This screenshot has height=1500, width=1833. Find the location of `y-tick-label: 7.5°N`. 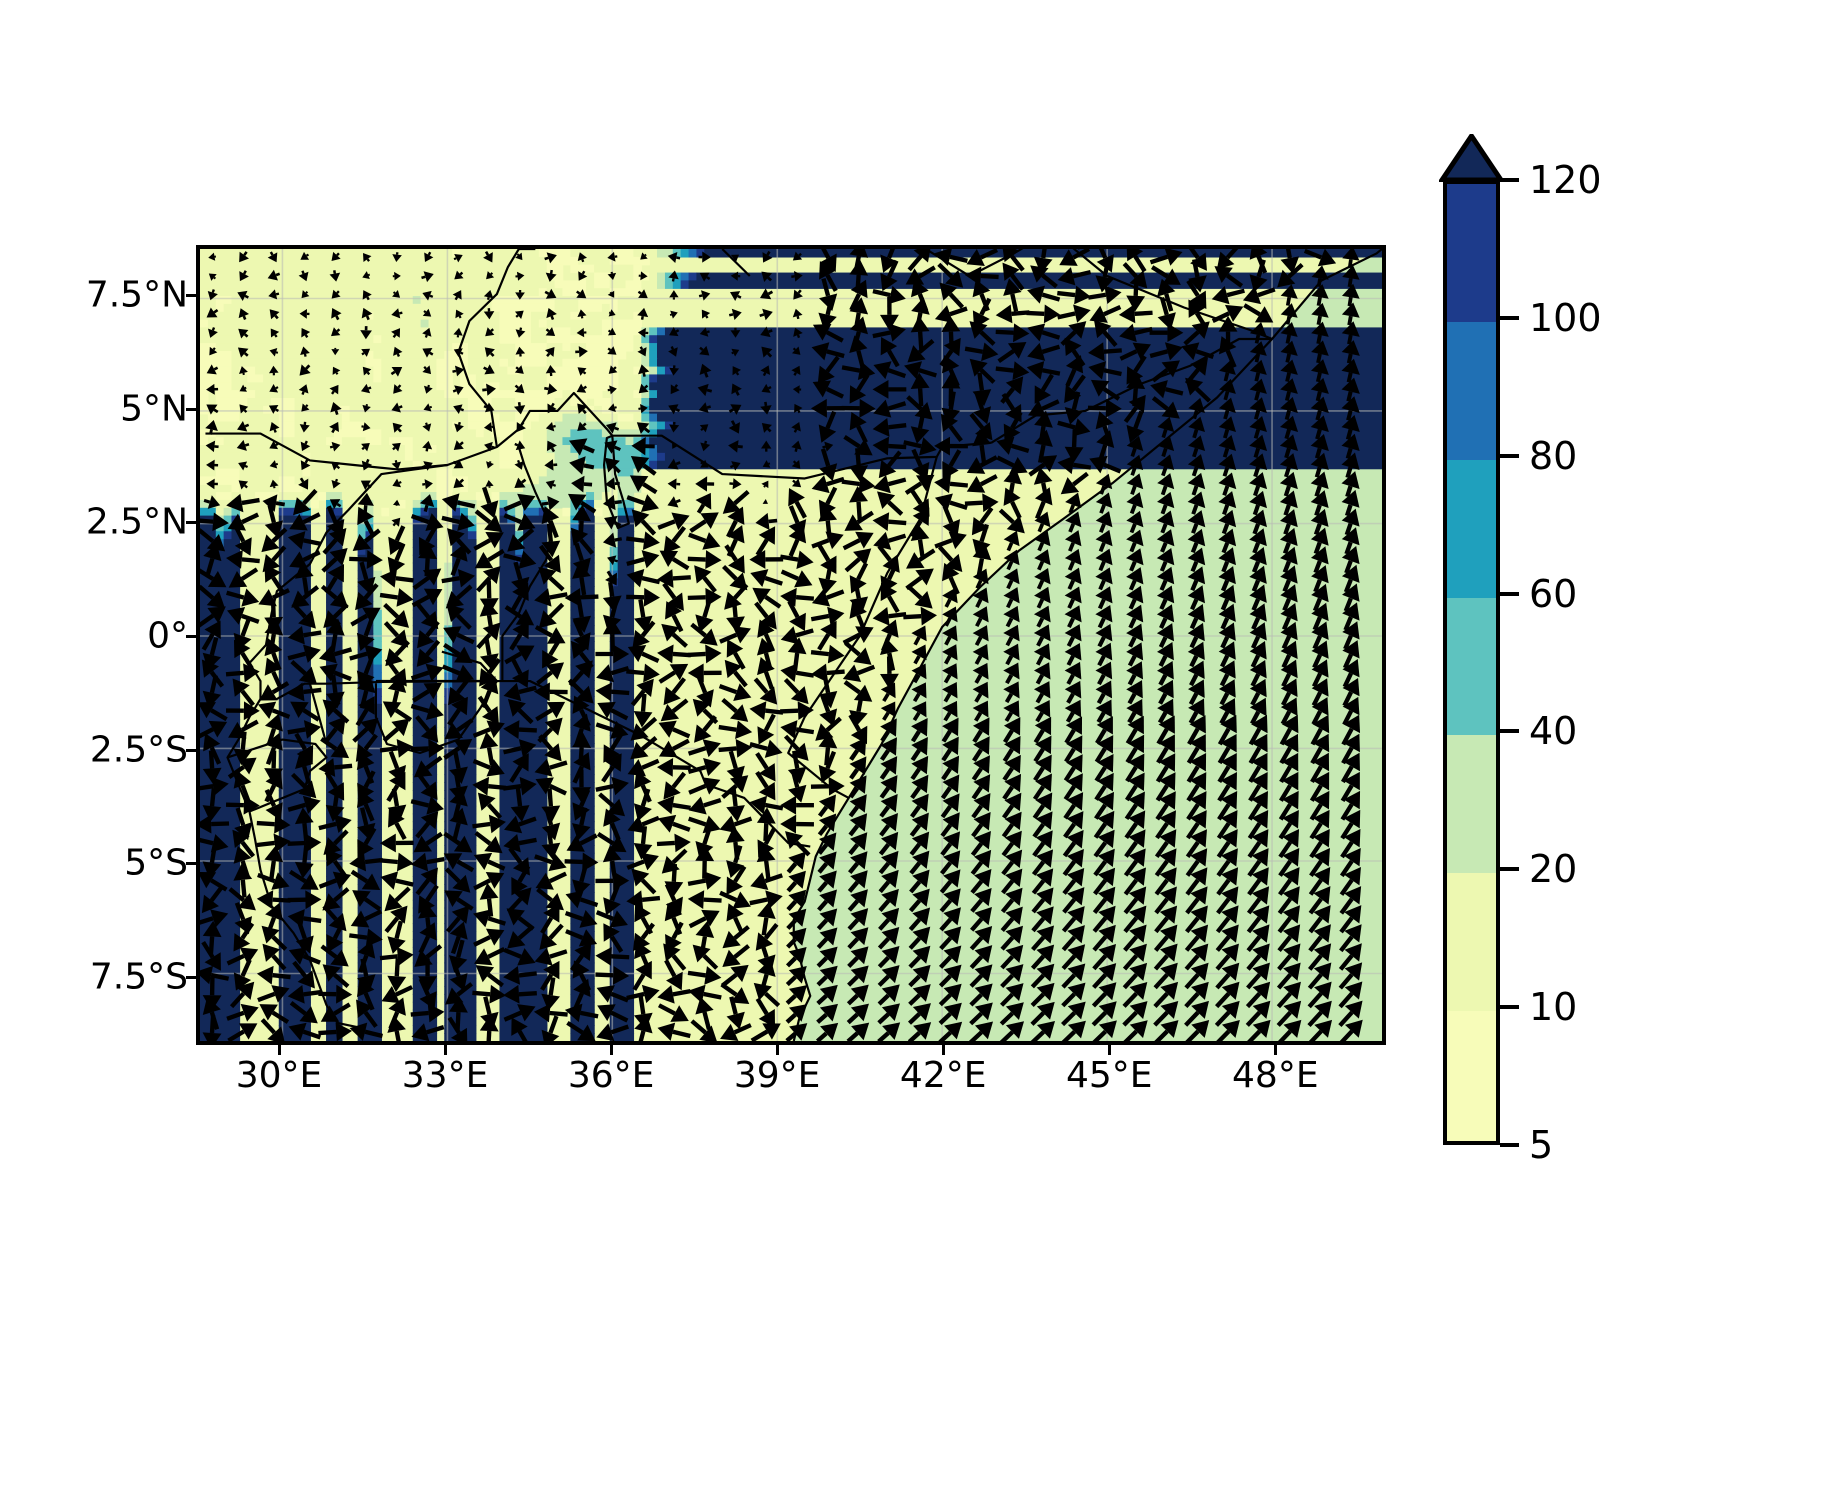

y-tick-label: 7.5°N is located at coordinates (136, 295).